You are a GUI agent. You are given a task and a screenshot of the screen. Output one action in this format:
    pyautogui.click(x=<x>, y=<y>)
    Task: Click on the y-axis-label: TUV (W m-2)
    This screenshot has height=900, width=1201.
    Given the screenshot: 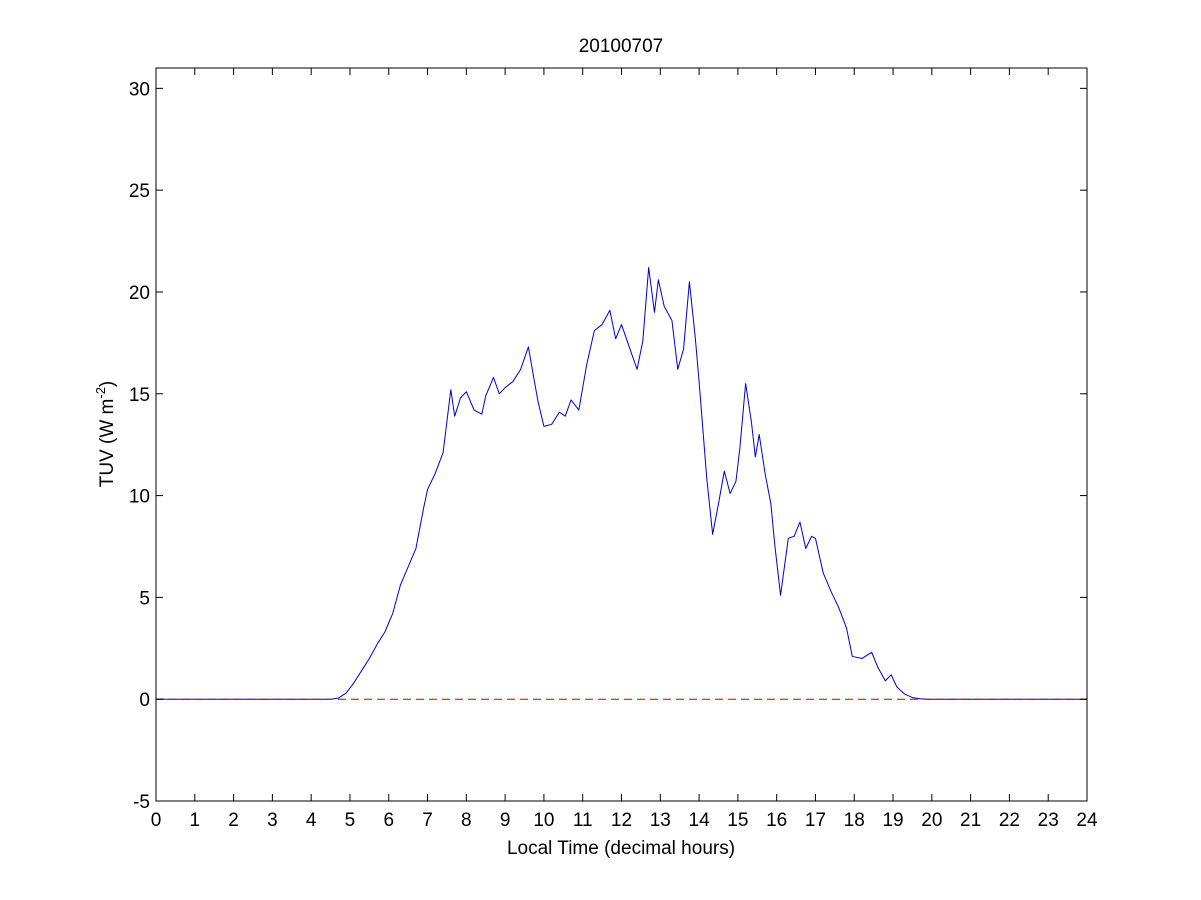 What is the action you would take?
    pyautogui.click(x=105, y=434)
    